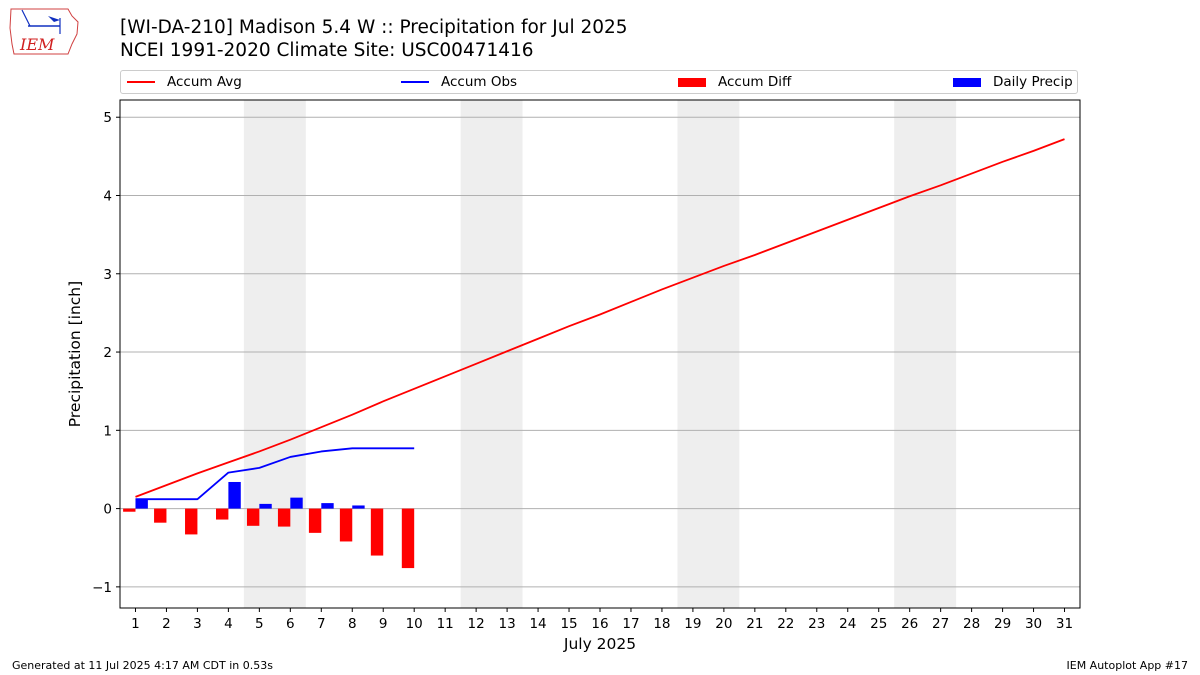 This screenshot has height=675, width=1200. I want to click on y-tick-label: −1, so click(102, 588).